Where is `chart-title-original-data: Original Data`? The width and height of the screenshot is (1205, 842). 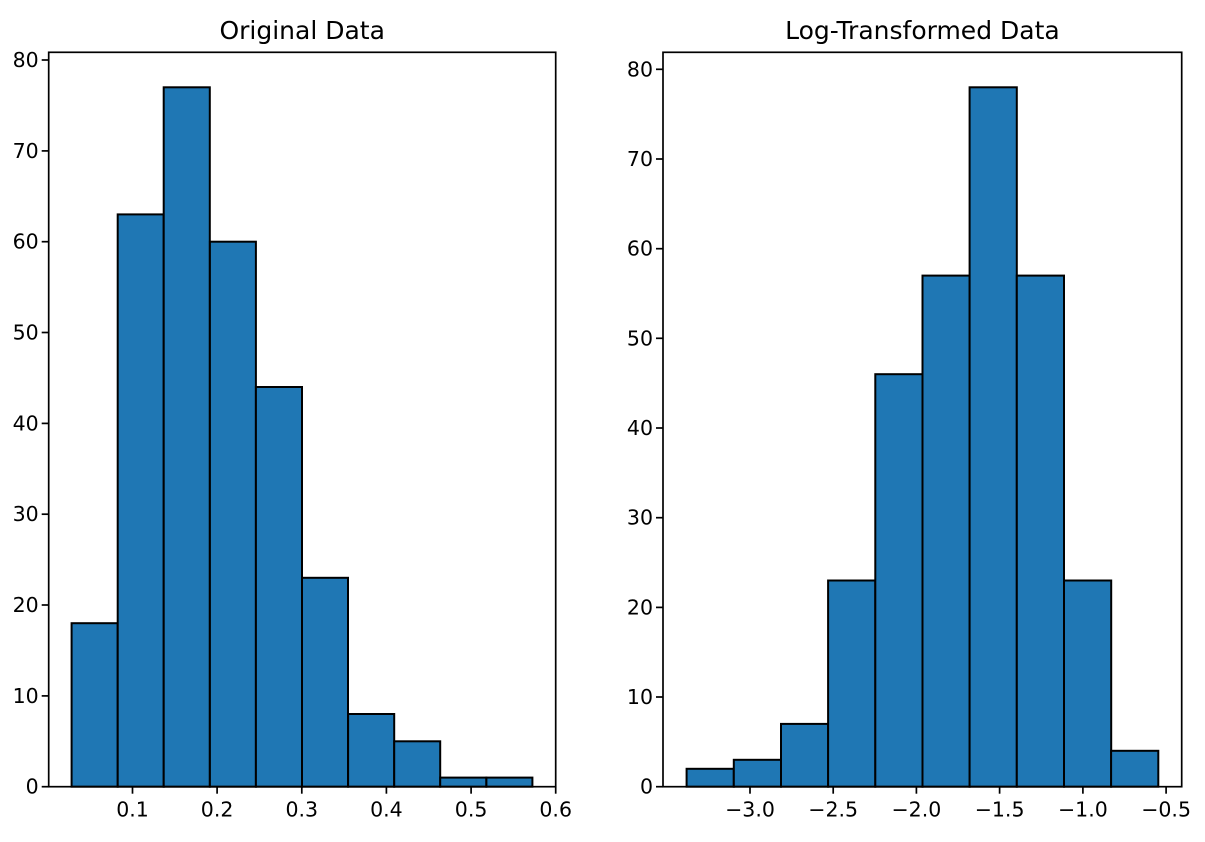 chart-title-original-data: Original Data is located at coordinates (302, 30).